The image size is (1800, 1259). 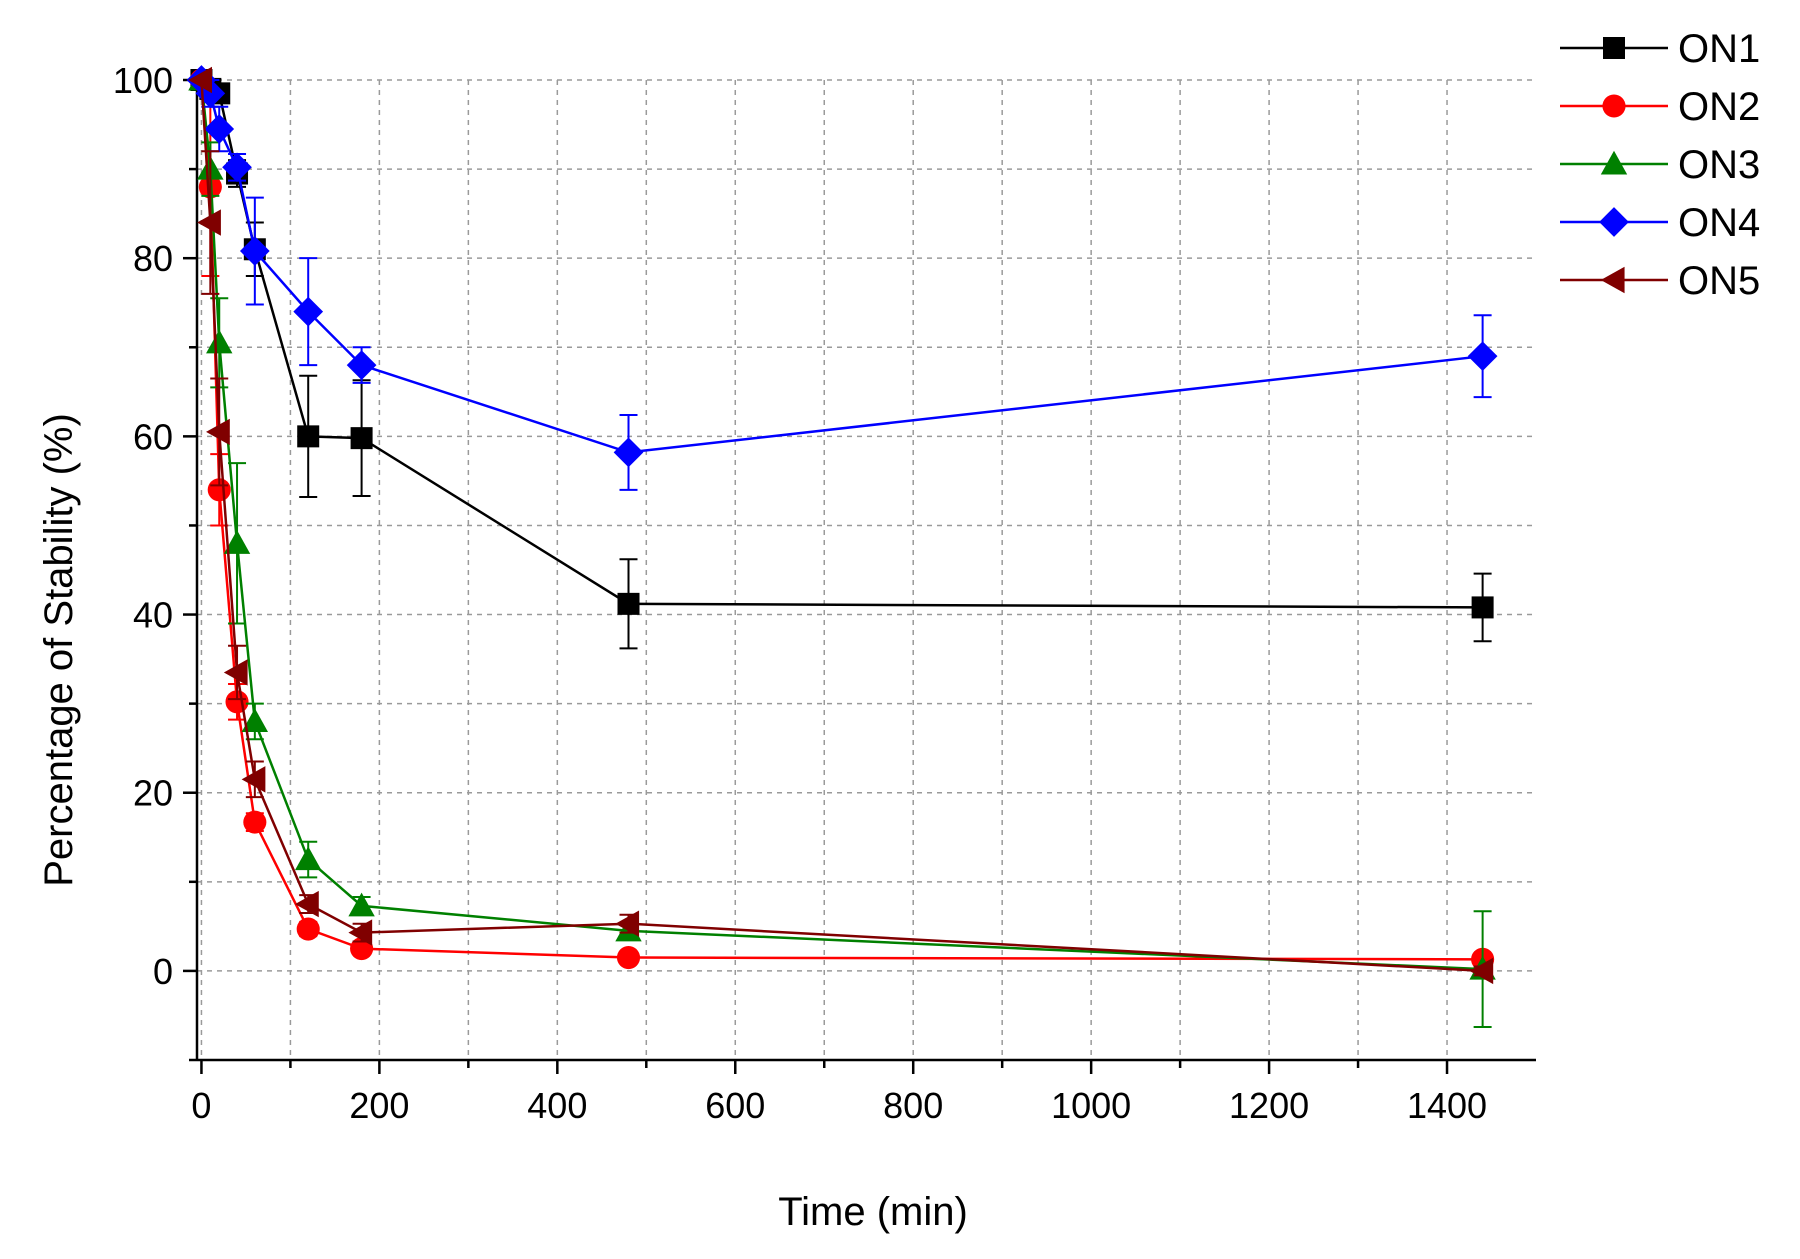 I want to click on y-tick-label: 100, so click(x=143, y=80).